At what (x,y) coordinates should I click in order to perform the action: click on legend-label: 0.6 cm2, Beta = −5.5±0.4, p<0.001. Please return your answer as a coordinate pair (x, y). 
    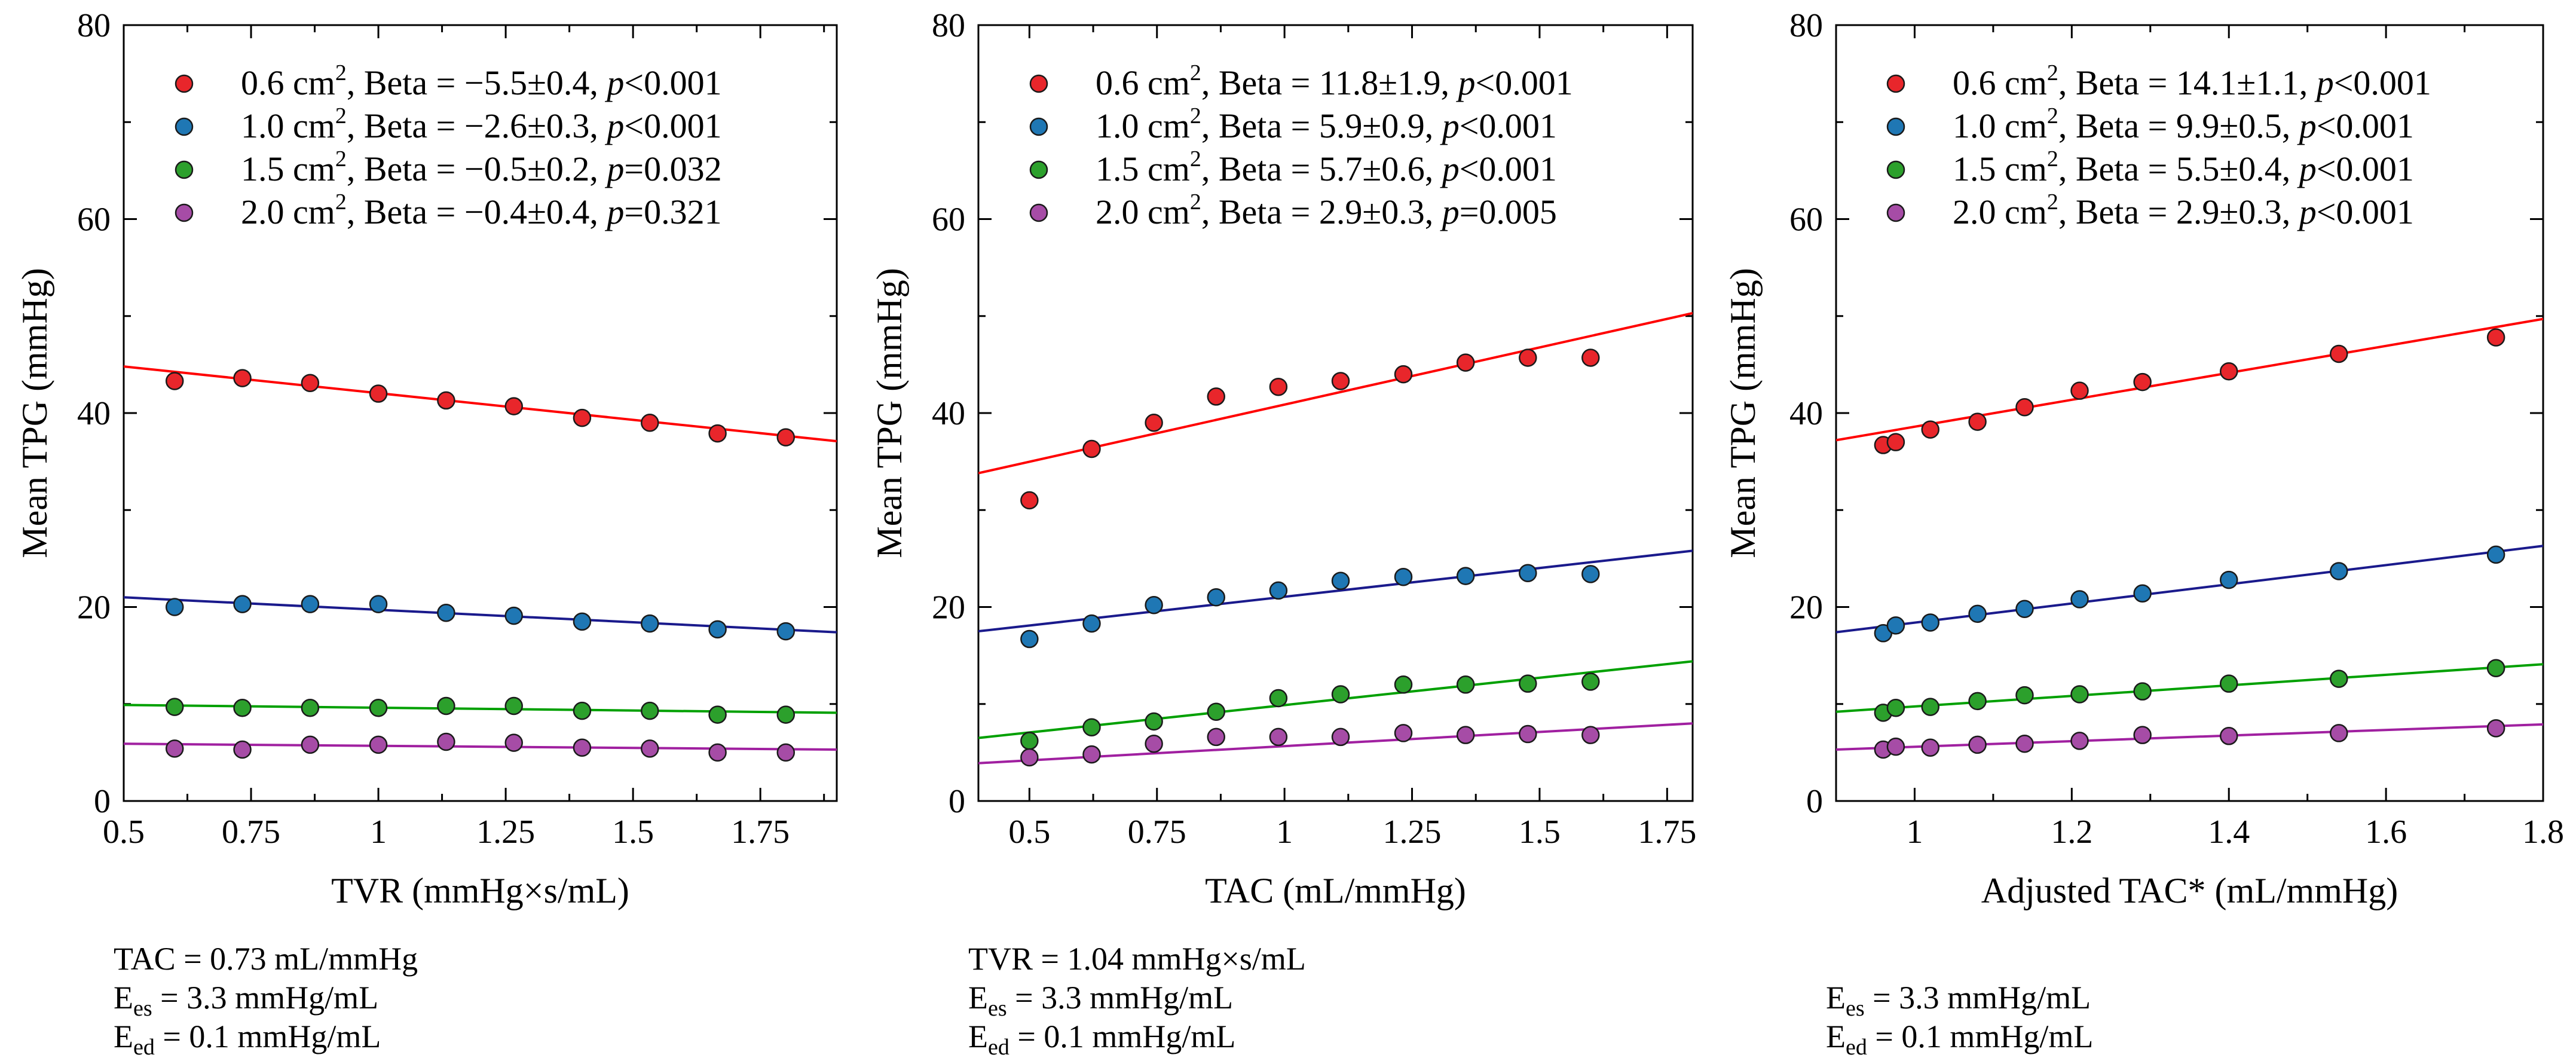
    Looking at the image, I should click on (481, 81).